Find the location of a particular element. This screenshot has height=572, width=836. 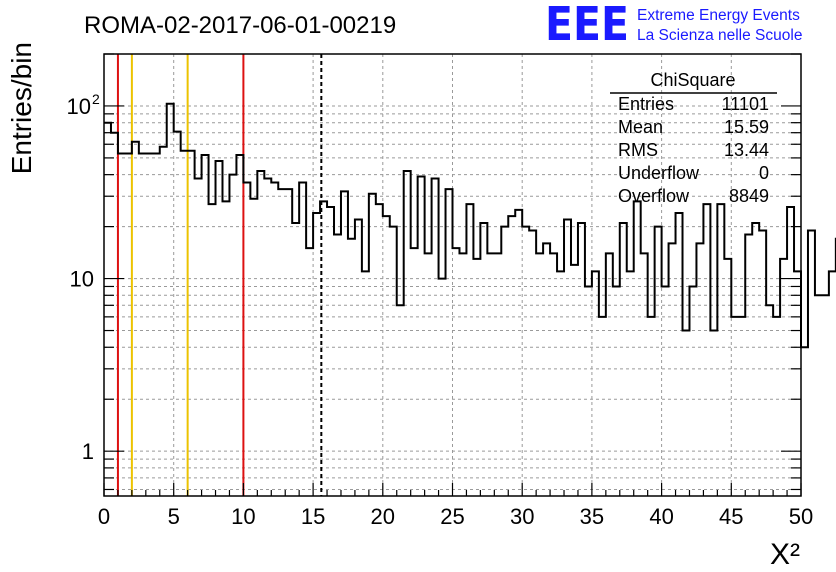

stats-label: Overflow is located at coordinates (654, 196).